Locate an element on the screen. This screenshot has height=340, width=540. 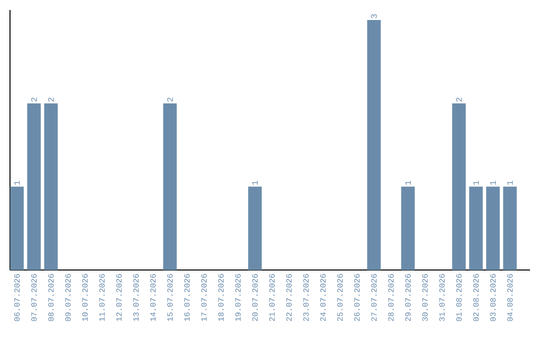
x-tick-label: 08.07.2026 is located at coordinates (51, 298).